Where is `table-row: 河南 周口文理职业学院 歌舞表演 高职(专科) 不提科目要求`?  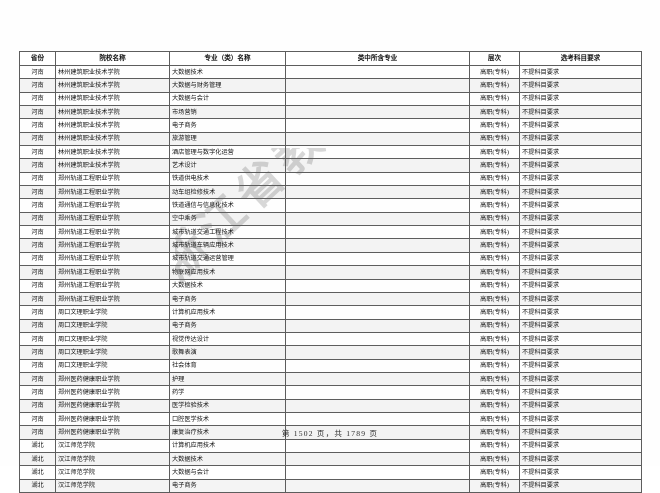 table-row: 河南 周口文理职业学院 歌舞表演 高职(专科) 不提科目要求 is located at coordinates (330, 352).